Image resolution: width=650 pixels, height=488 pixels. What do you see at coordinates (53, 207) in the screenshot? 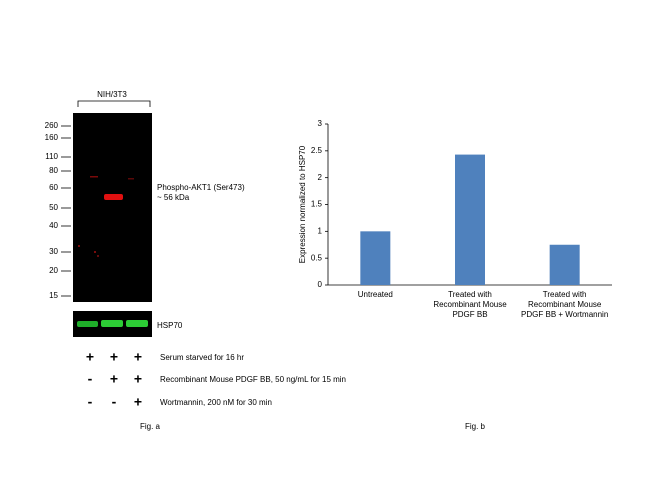
I see `marker-label: 50` at bounding box center [53, 207].